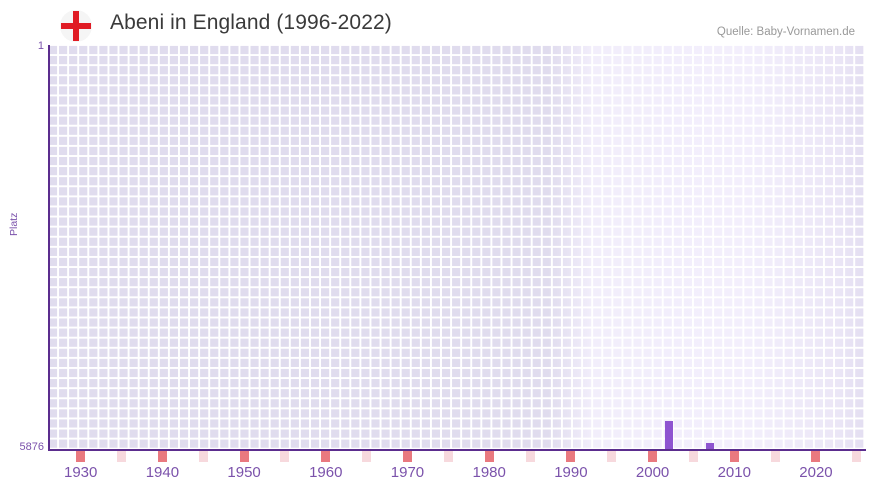 The image size is (873, 492). What do you see at coordinates (251, 22) in the screenshot?
I see `page-title: Abeni in England (1996-2022)` at bounding box center [251, 22].